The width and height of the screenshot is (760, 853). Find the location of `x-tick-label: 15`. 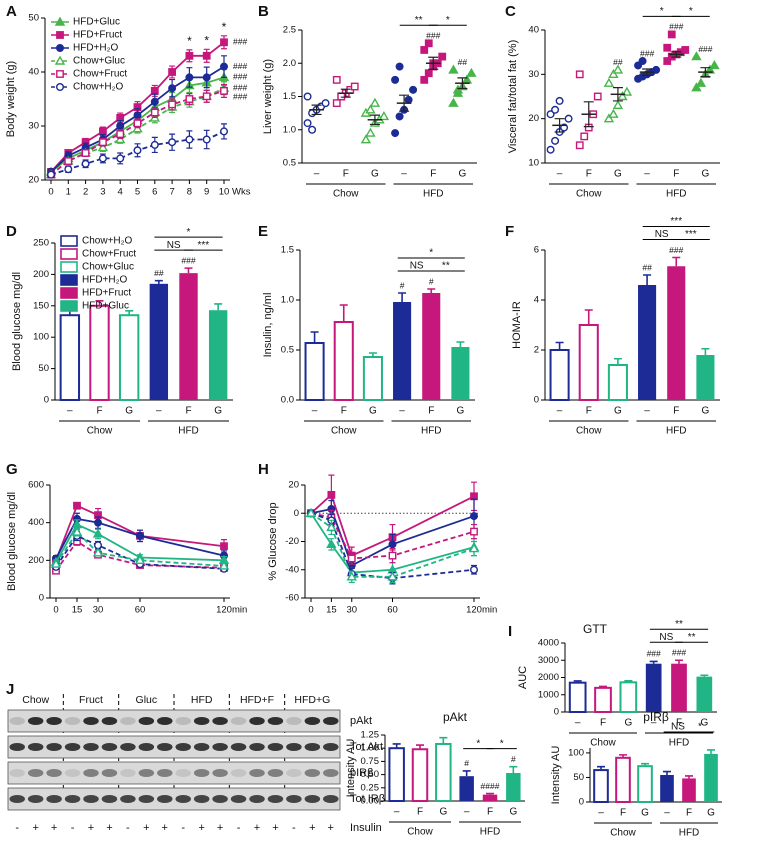

x-tick-label: 15 is located at coordinates (77, 610).